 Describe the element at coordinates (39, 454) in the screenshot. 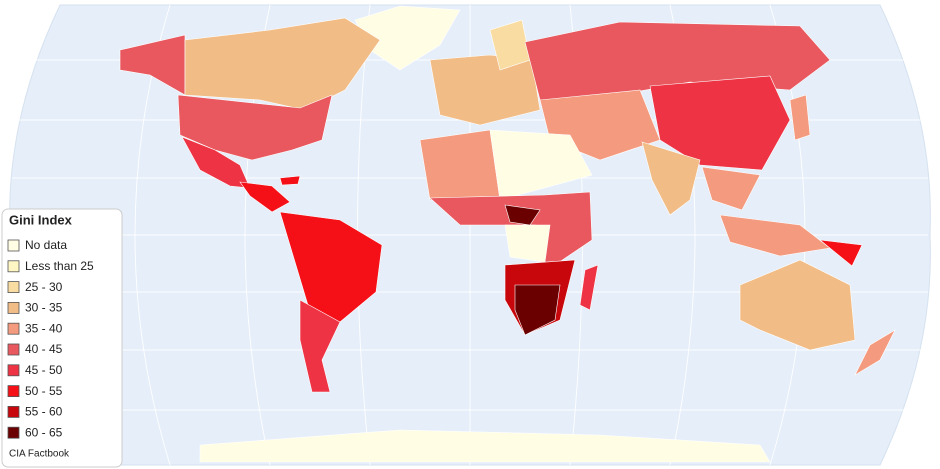

I see `source: CIA Factbook` at that location.